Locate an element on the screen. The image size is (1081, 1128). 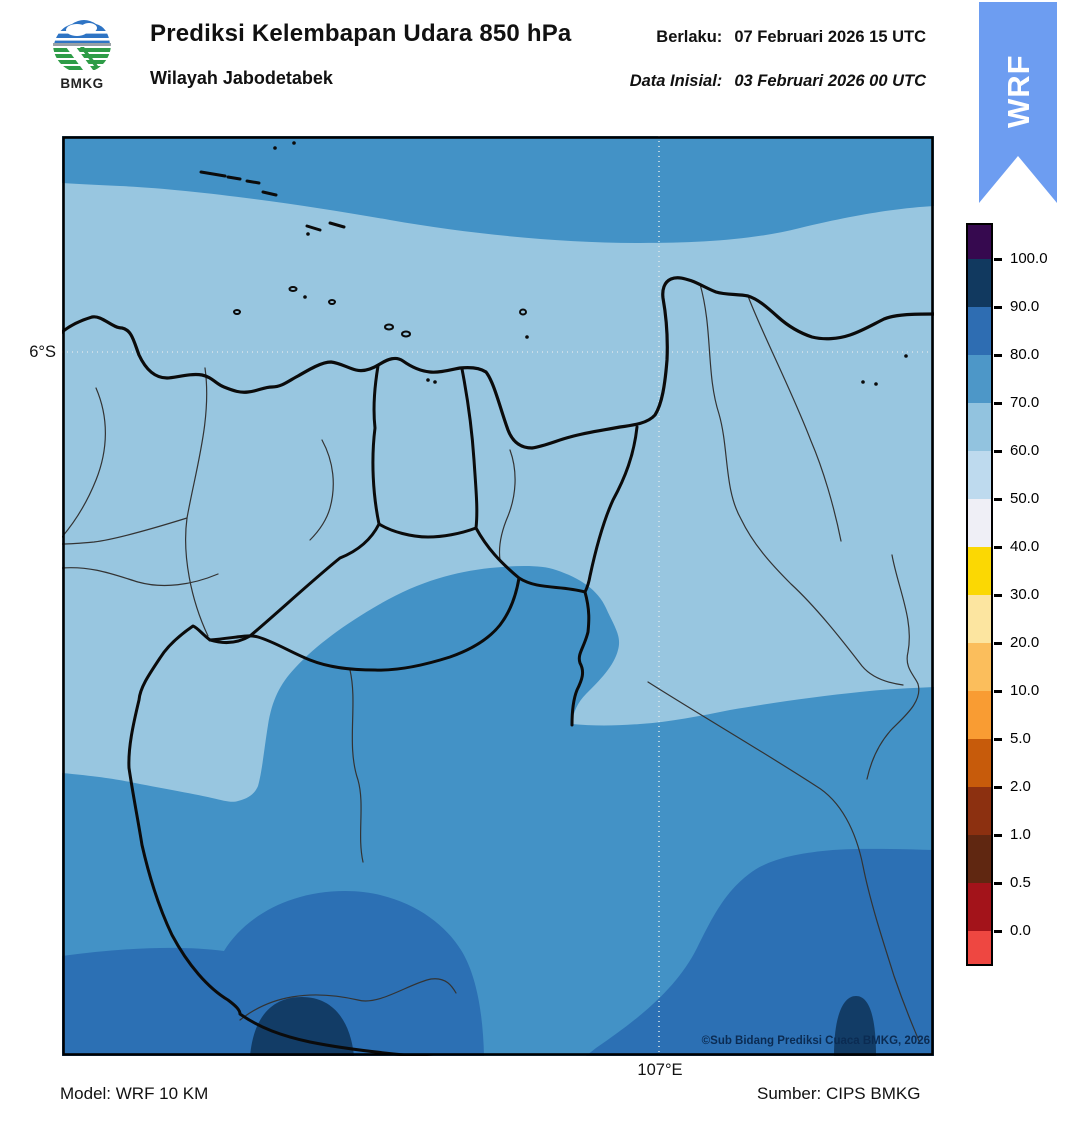
initial-data-line: Data Inisial: 03 Februari 2026 00 UTC is located at coordinates (778, 81).